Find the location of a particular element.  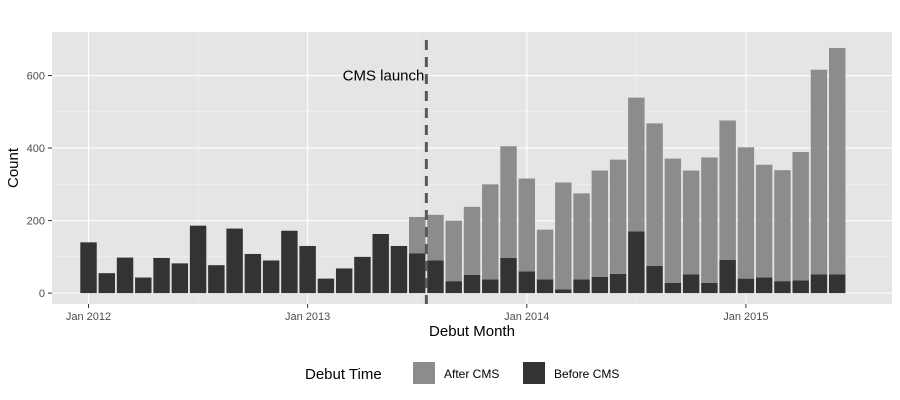

legend: Debut Time After CMS Before CMS is located at coordinates (462, 373).